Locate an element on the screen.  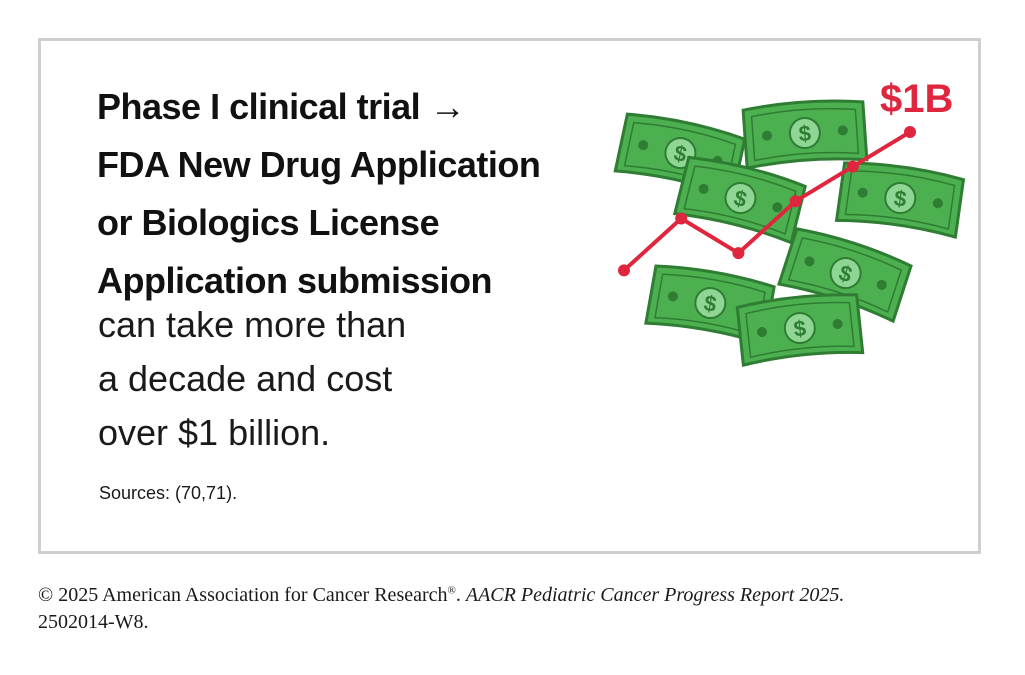
trend-line is located at coordinates (767, 201).